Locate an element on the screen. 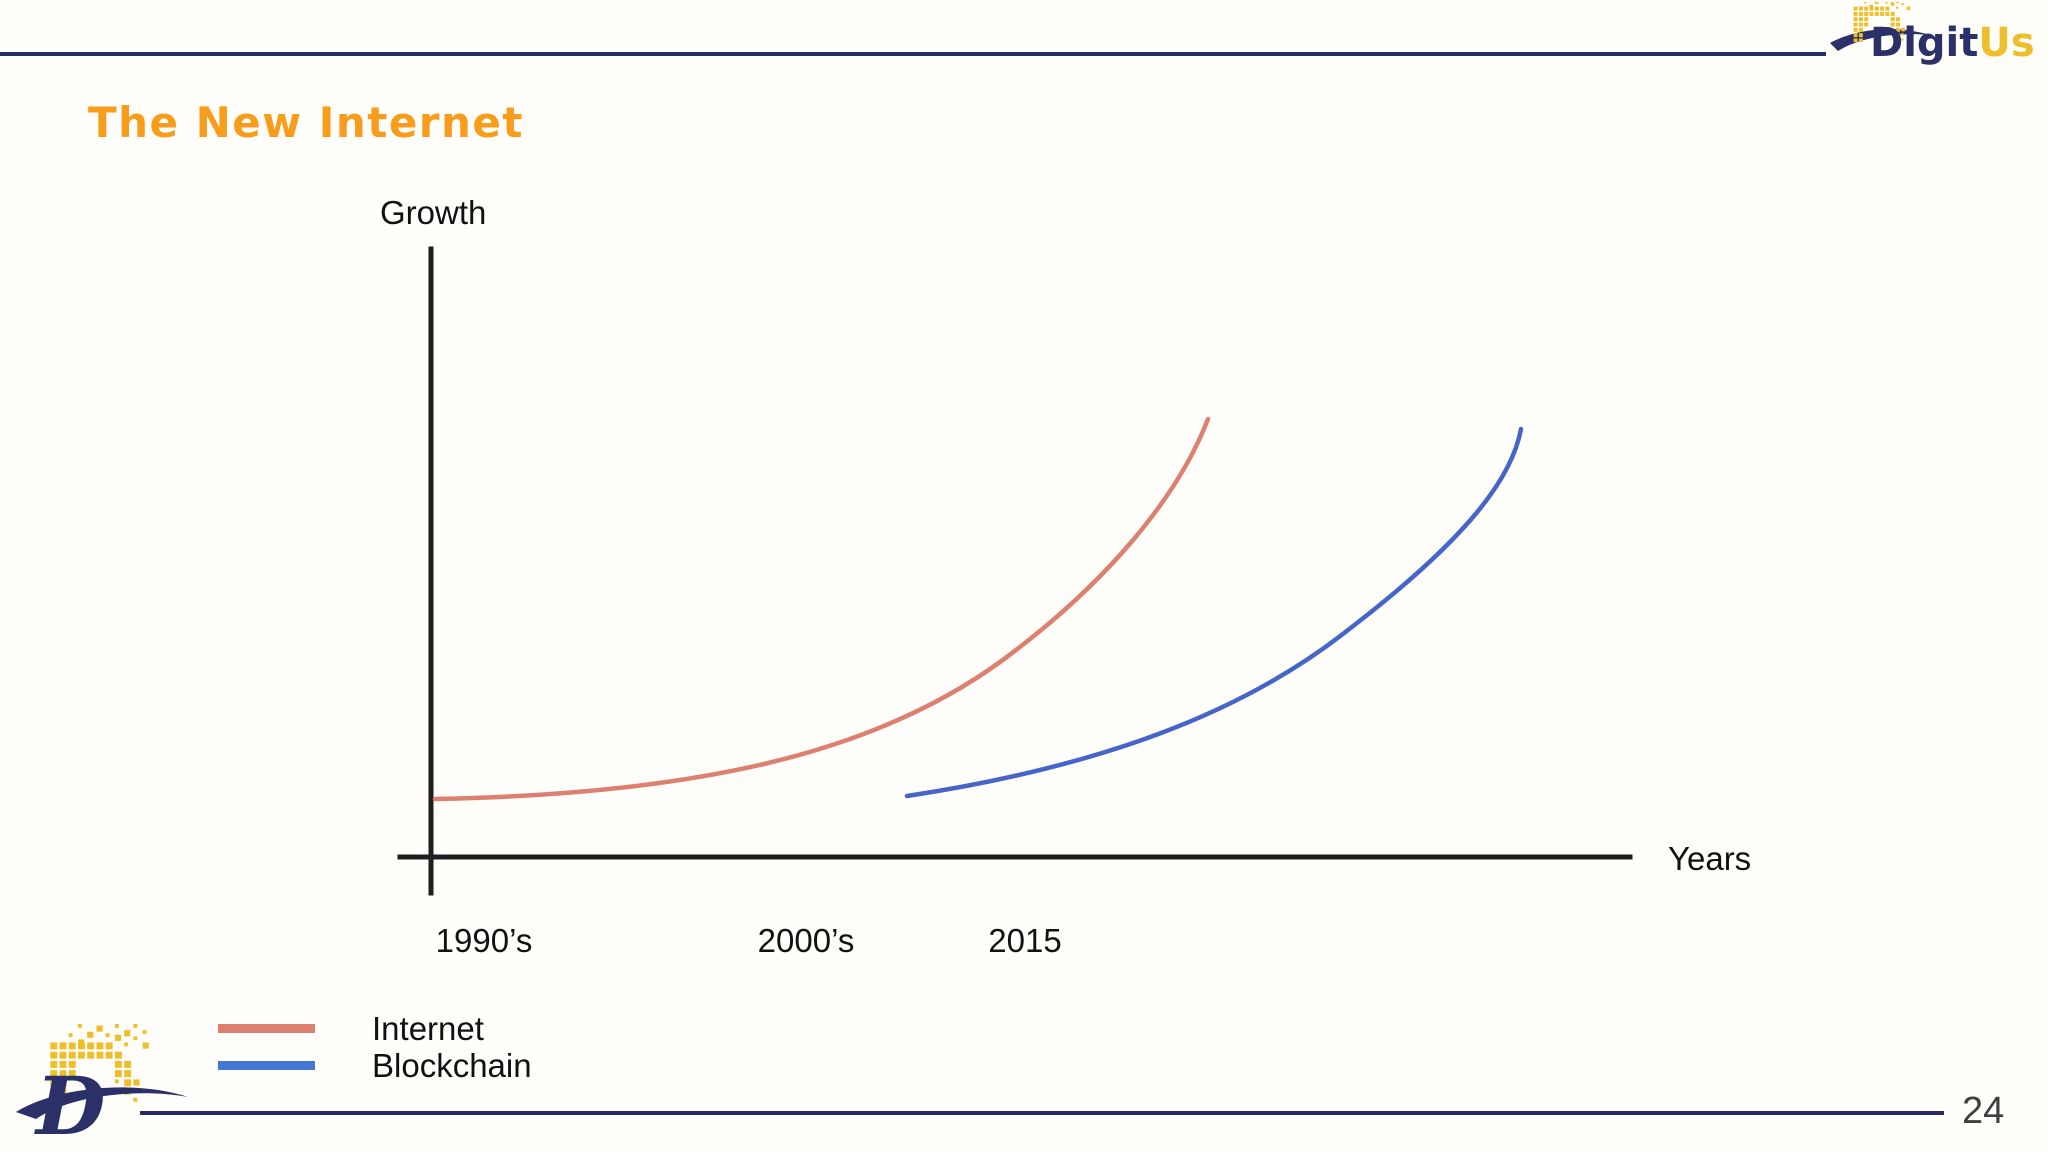 This screenshot has width=2048, height=1152. page-number: 24 is located at coordinates (1983, 1111).